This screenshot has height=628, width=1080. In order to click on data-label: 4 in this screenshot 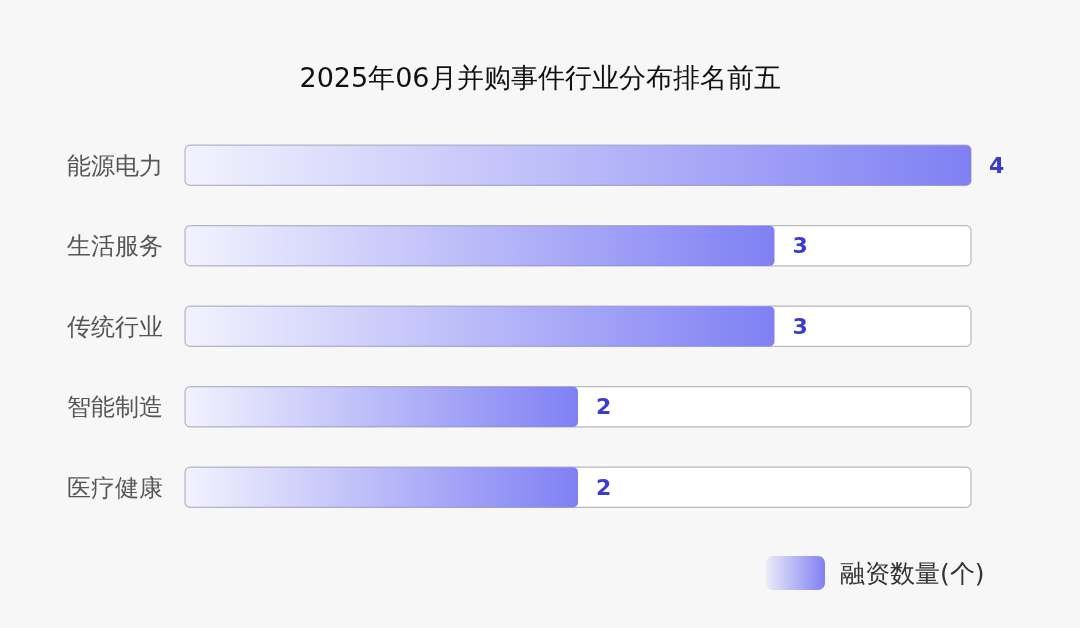, I will do `click(997, 165)`.